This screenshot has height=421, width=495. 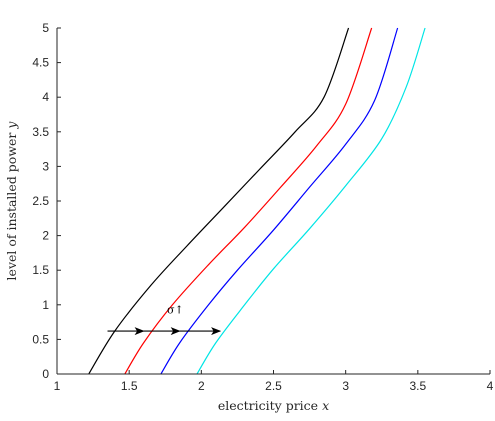 What do you see at coordinates (40, 339) in the screenshot?
I see `y-tick-label: 0.5` at bounding box center [40, 339].